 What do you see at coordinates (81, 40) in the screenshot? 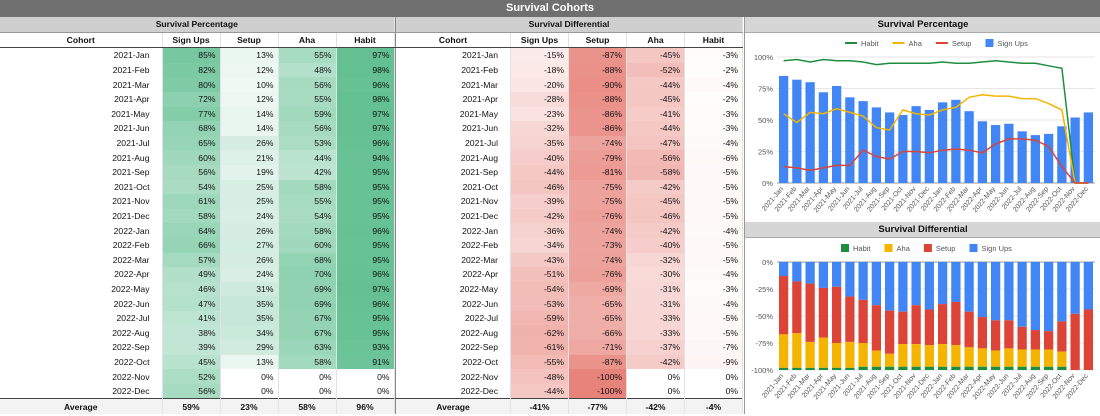
I see `column-header: Cohort` at bounding box center [81, 40].